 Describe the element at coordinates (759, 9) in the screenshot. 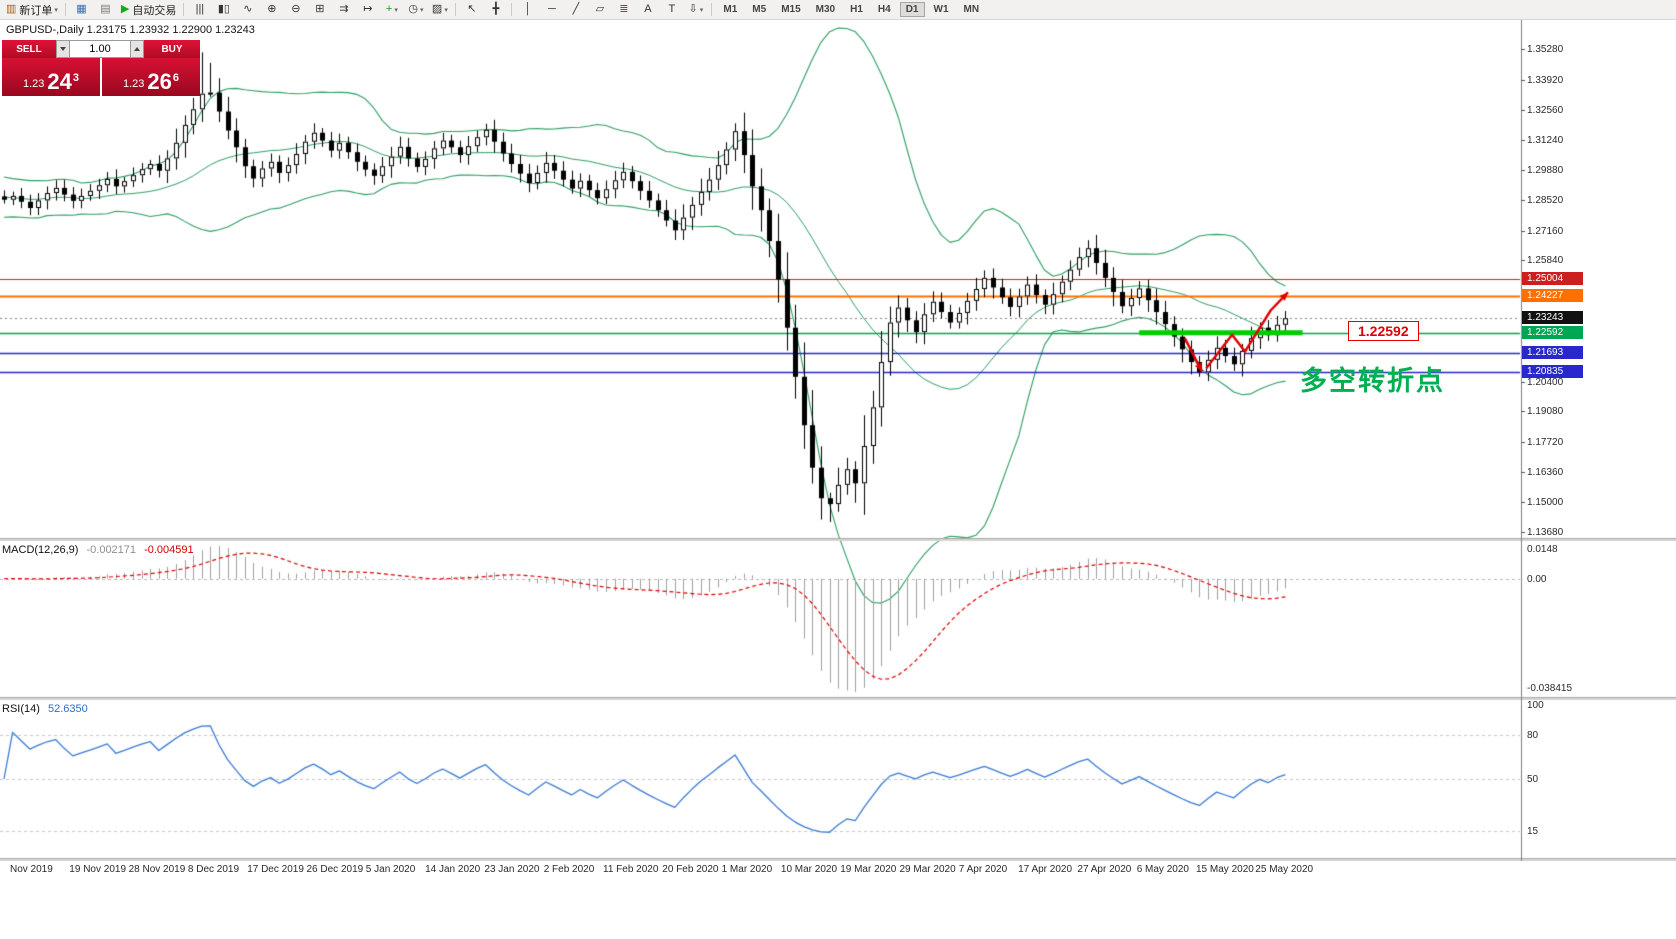

I see `timeframe-m5-button: M5` at that location.